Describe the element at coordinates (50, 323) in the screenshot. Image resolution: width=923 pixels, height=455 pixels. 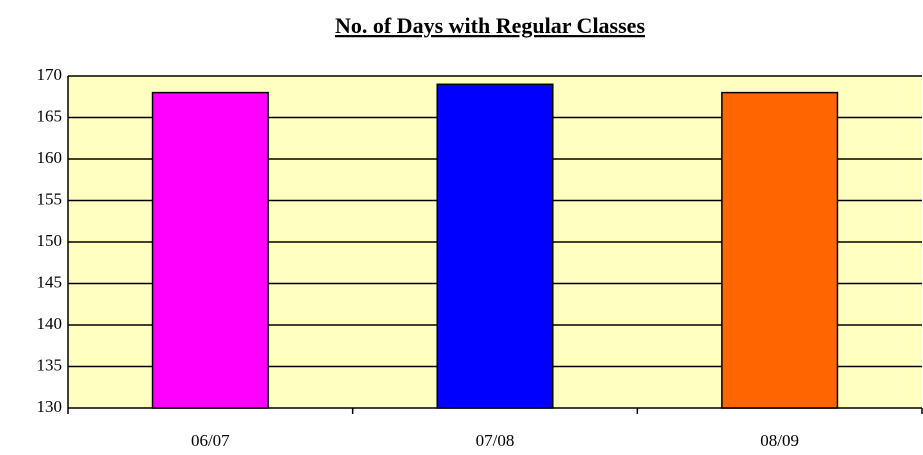
I see `y-tick-label: 140` at that location.